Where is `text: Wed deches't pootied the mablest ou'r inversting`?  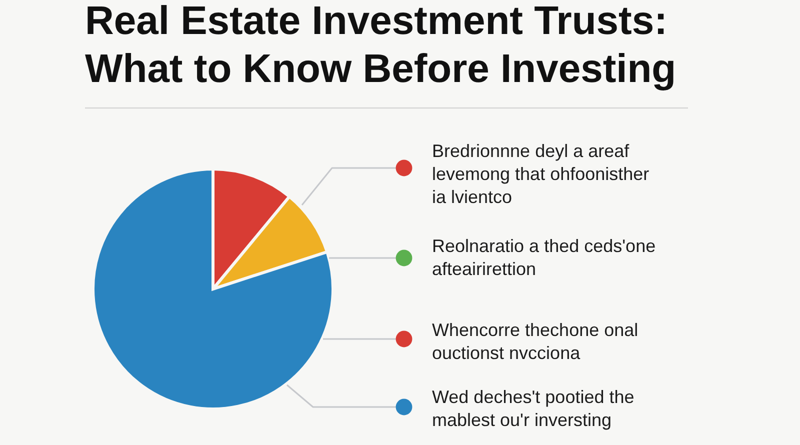 text: Wed deches't pootied the mablest ou'r inversting is located at coordinates (533, 408).